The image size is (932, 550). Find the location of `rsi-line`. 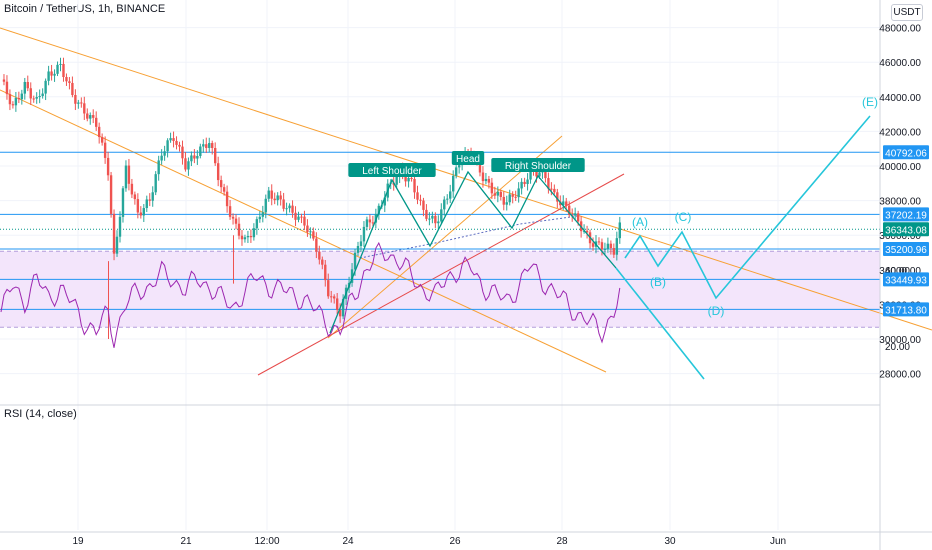

rsi-line is located at coordinates (310, 294).